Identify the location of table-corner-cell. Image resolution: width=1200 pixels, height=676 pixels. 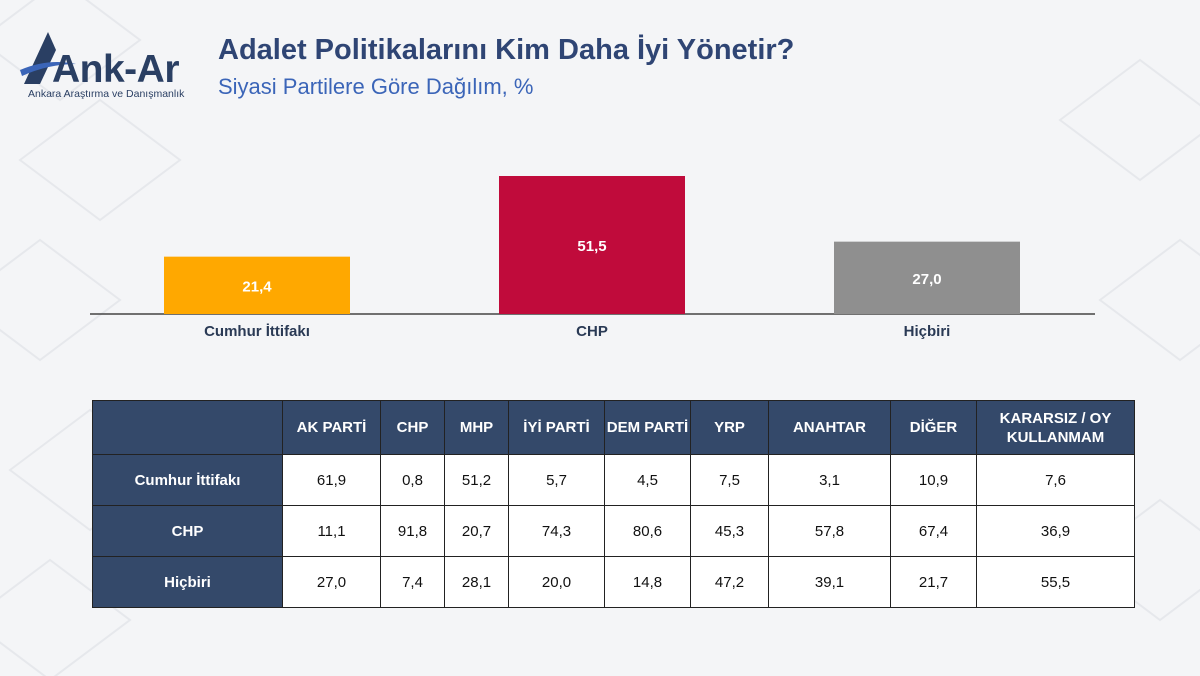
(187, 427).